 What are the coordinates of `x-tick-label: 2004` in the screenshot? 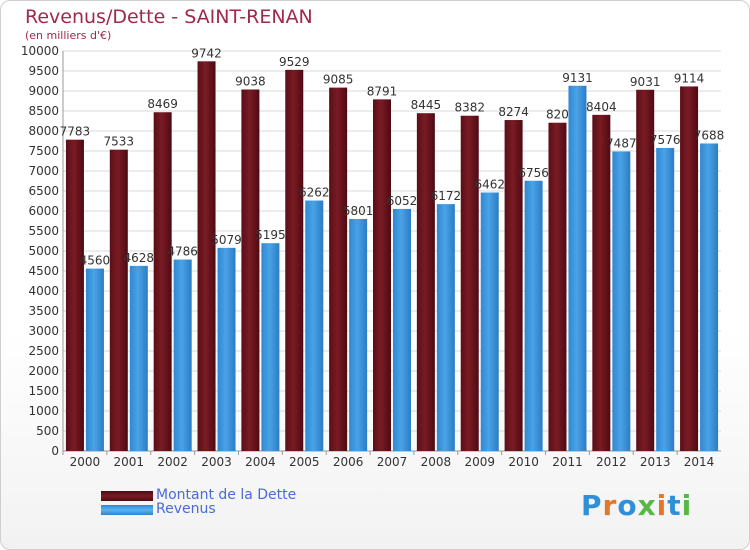 It's located at (260, 462).